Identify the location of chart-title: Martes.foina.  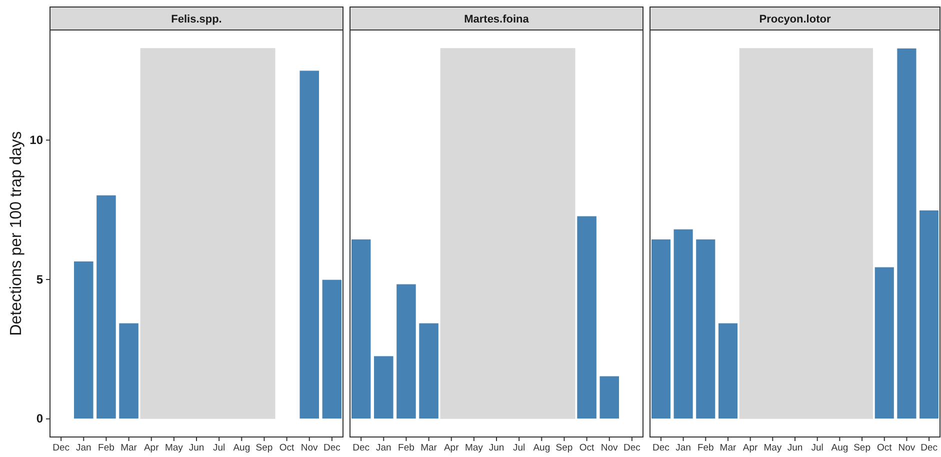
(497, 20).